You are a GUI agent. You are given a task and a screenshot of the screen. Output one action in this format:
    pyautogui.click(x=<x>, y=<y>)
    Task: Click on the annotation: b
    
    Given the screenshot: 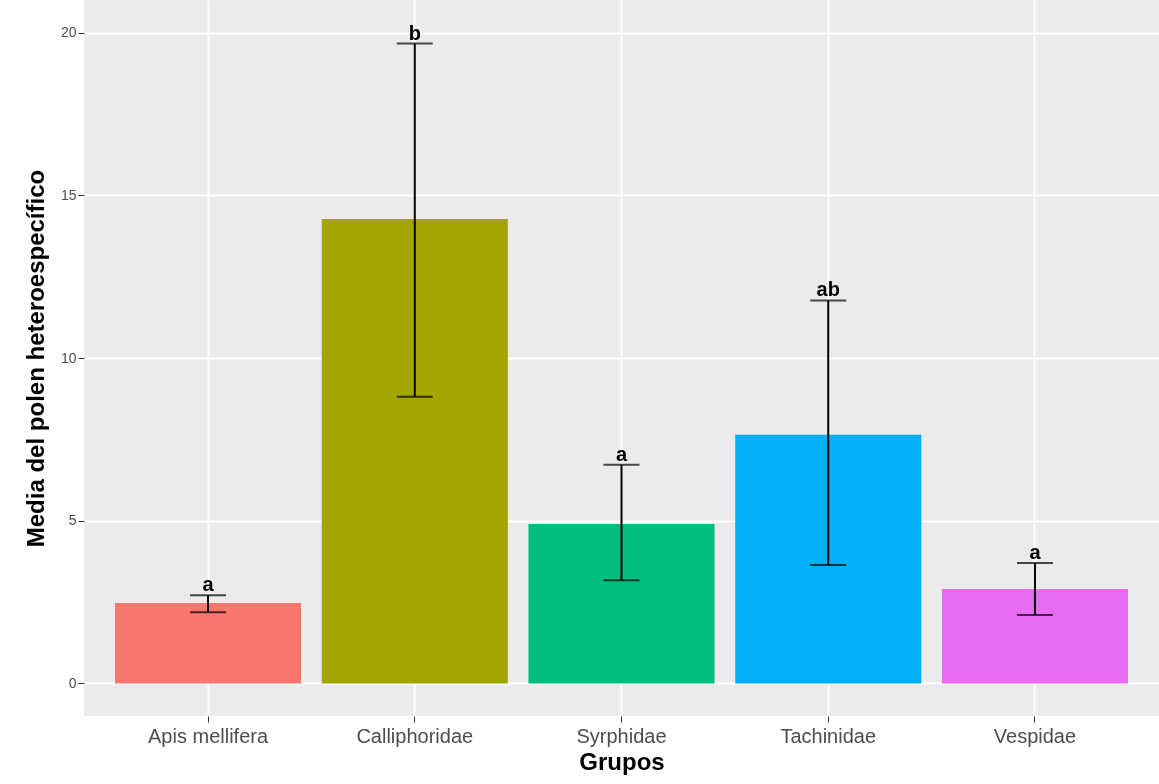 What is the action you would take?
    pyautogui.click(x=414, y=32)
    